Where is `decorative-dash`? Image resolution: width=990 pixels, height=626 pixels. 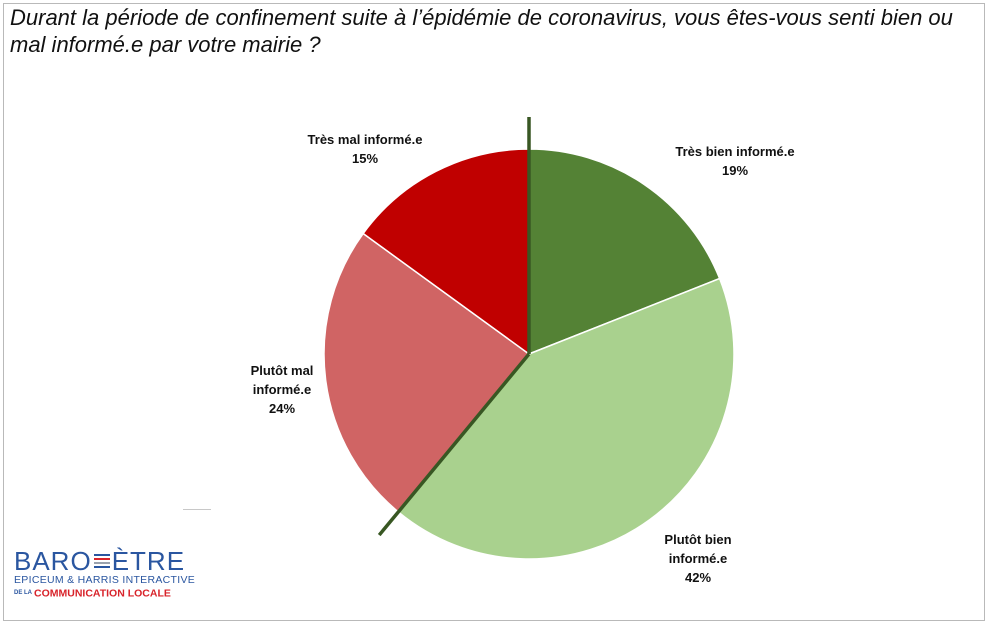 decorative-dash is located at coordinates (197, 509).